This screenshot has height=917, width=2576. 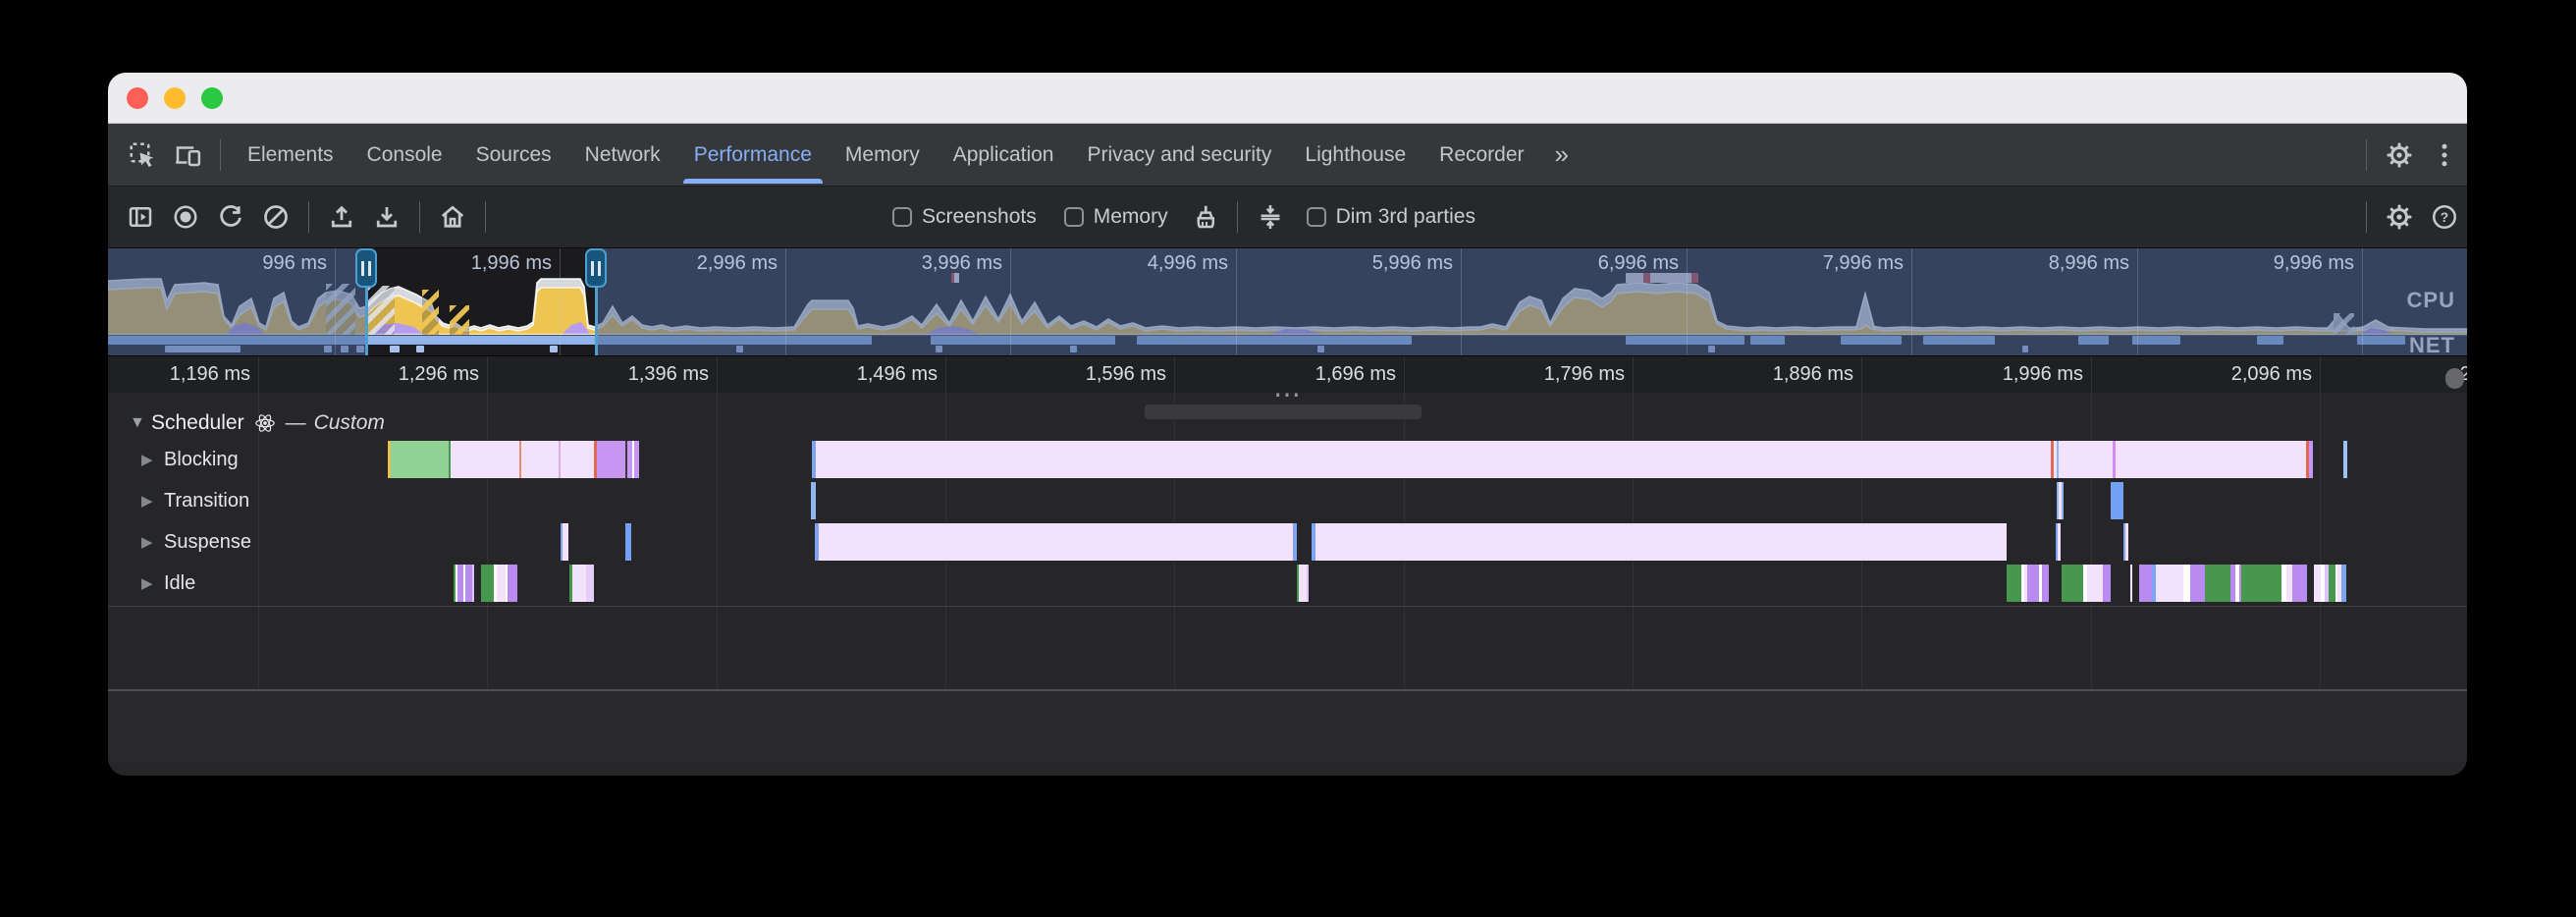 I want to click on save-profile-button, so click(x=386, y=217).